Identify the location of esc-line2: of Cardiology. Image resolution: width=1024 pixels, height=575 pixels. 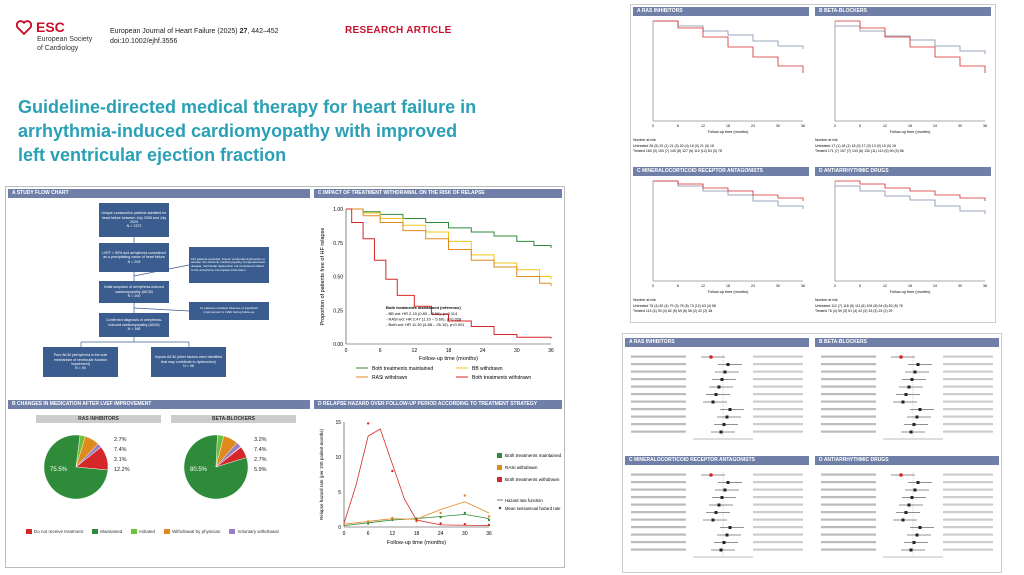
(58, 48).